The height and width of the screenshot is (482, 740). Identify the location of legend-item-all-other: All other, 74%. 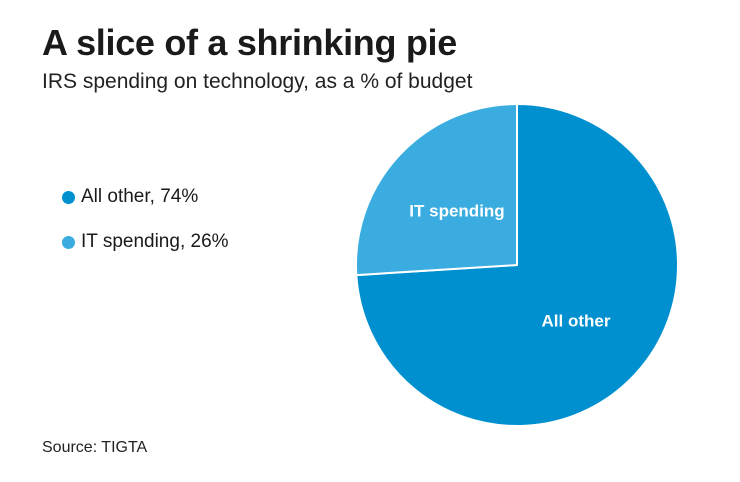
(145, 197).